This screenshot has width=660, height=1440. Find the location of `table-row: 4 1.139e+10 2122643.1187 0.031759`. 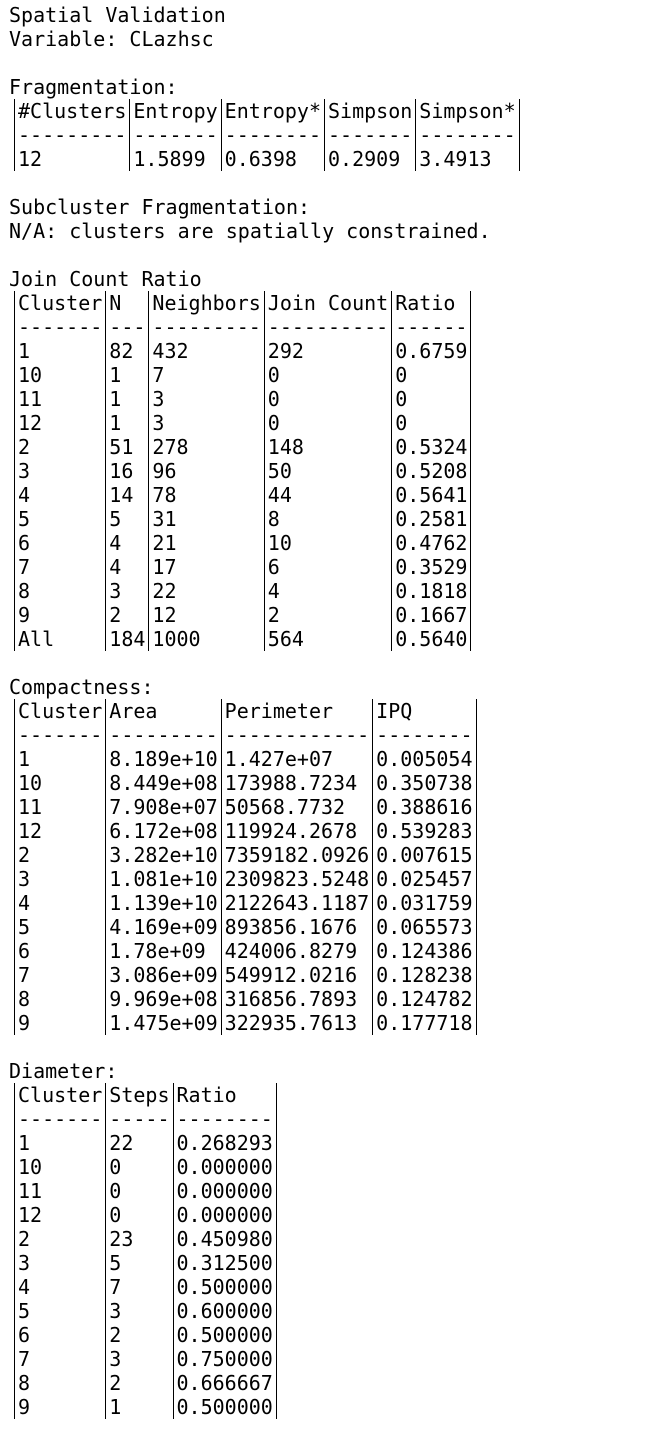

table-row: 4 1.139e+10 2122643.1187 0.031759 is located at coordinates (245, 903).